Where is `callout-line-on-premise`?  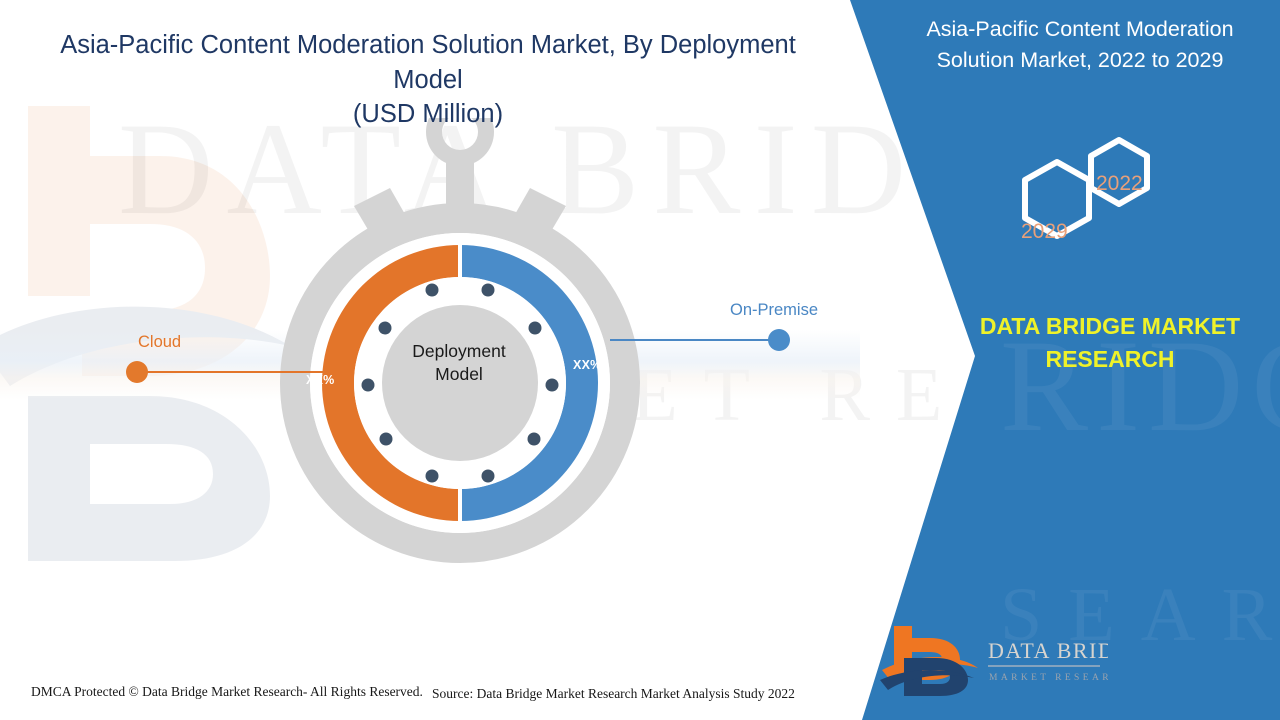
callout-line-on-premise is located at coordinates (690, 340).